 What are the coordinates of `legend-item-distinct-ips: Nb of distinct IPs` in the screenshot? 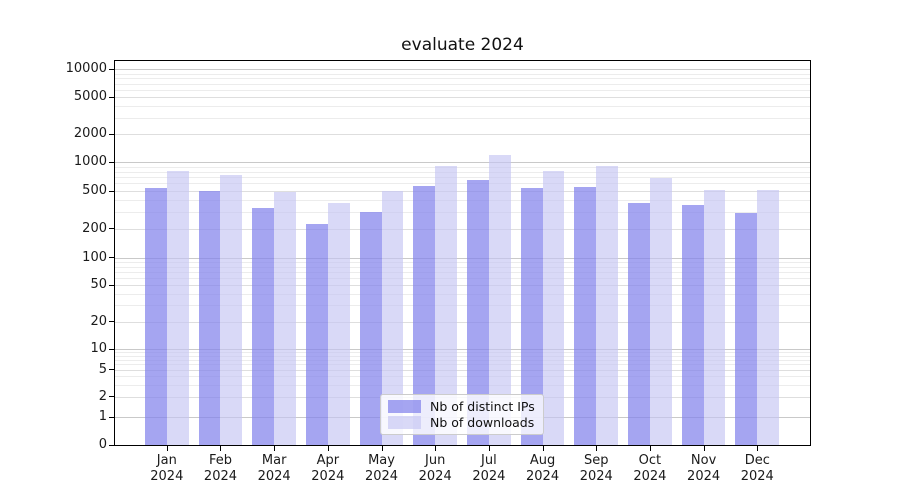 It's located at (462, 406).